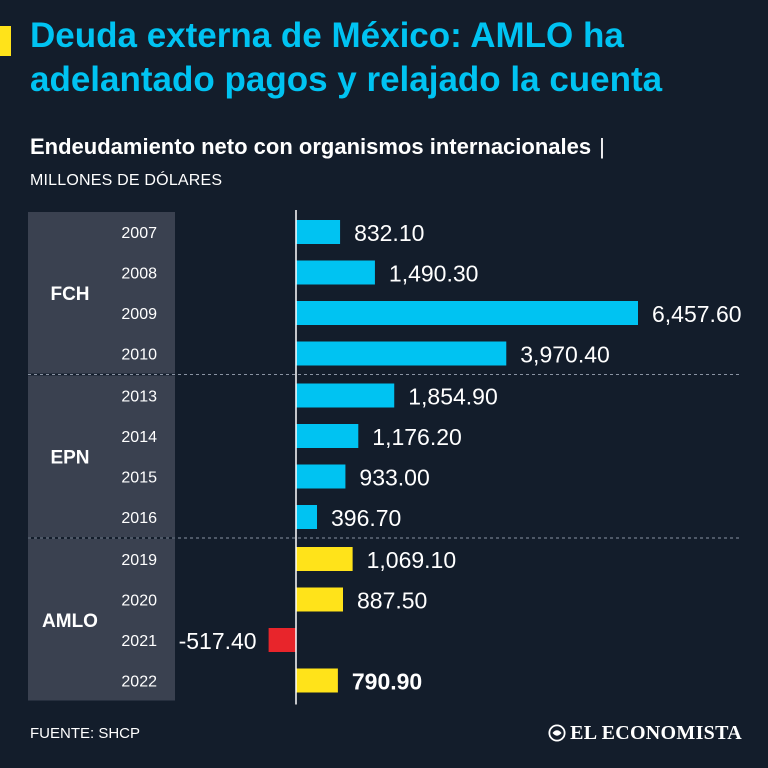  What do you see at coordinates (69, 457) in the screenshot?
I see `group-label-epn: EPN` at bounding box center [69, 457].